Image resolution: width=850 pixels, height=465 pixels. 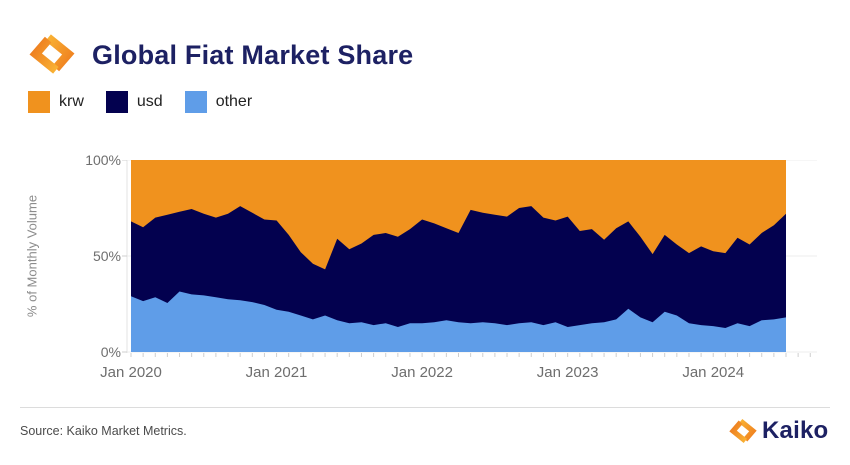 What do you see at coordinates (103, 160) in the screenshot?
I see `y-tick-label: 100%` at bounding box center [103, 160].